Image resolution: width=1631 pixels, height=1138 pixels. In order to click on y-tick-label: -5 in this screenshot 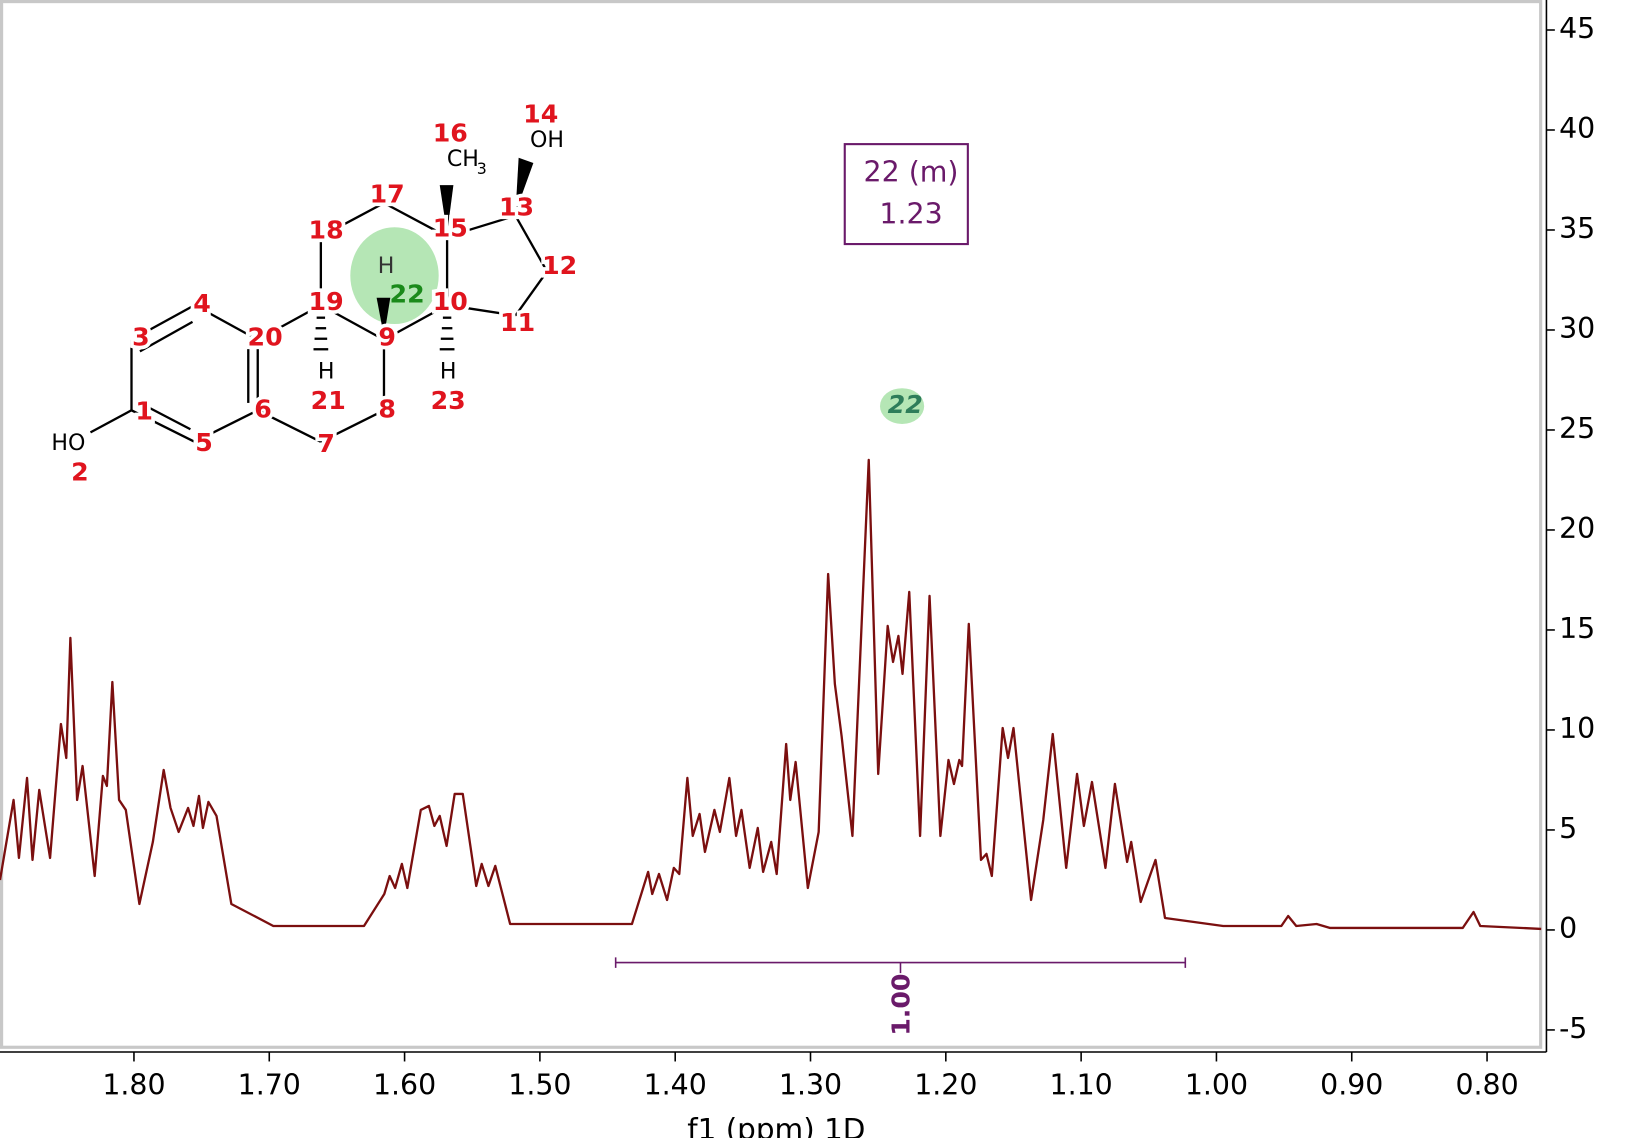, I will do `click(1573, 1028)`.